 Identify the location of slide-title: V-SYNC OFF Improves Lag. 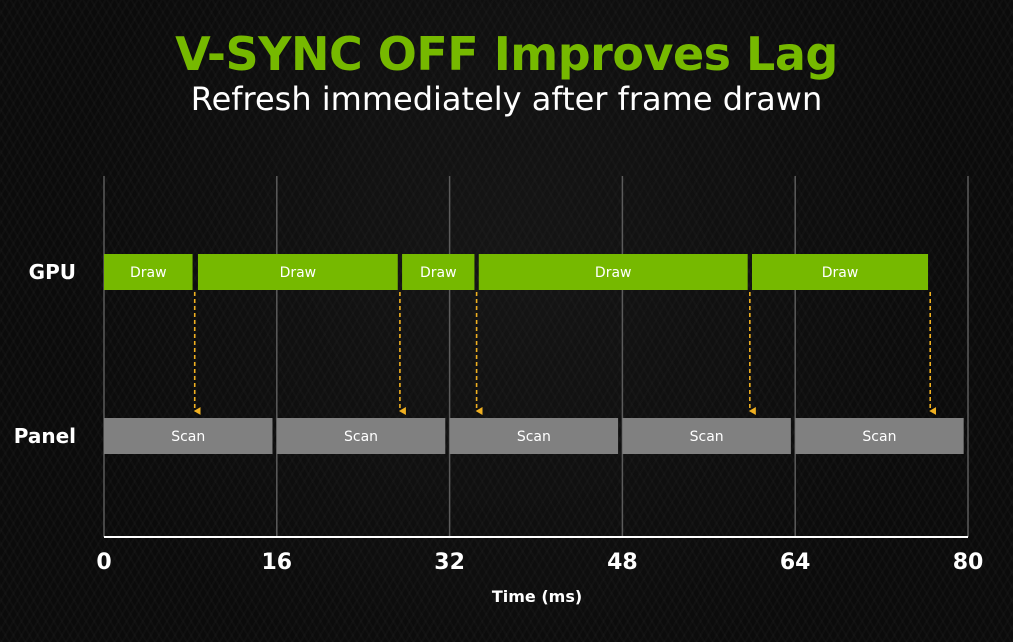
(506, 54).